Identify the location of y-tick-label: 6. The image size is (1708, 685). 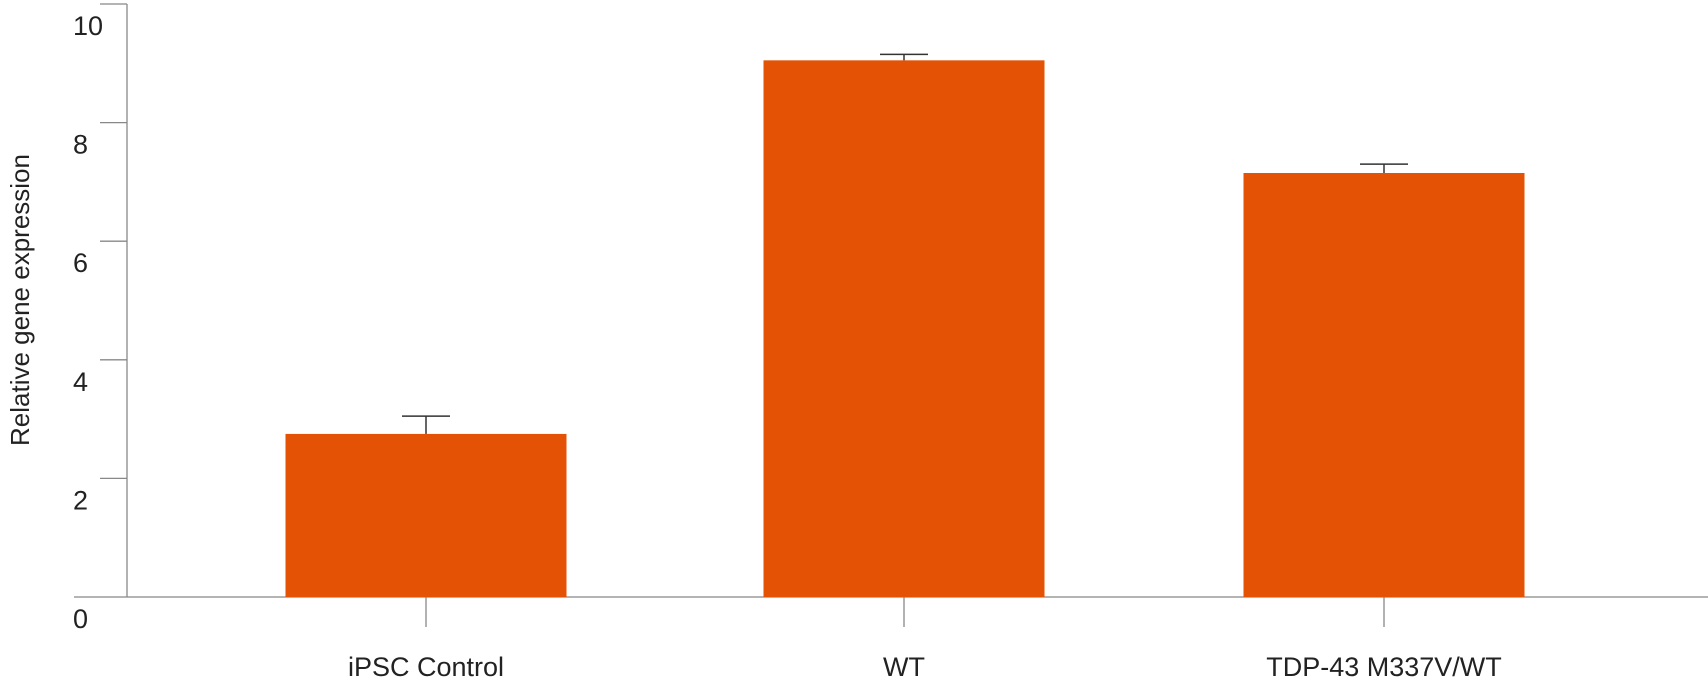
(80, 263).